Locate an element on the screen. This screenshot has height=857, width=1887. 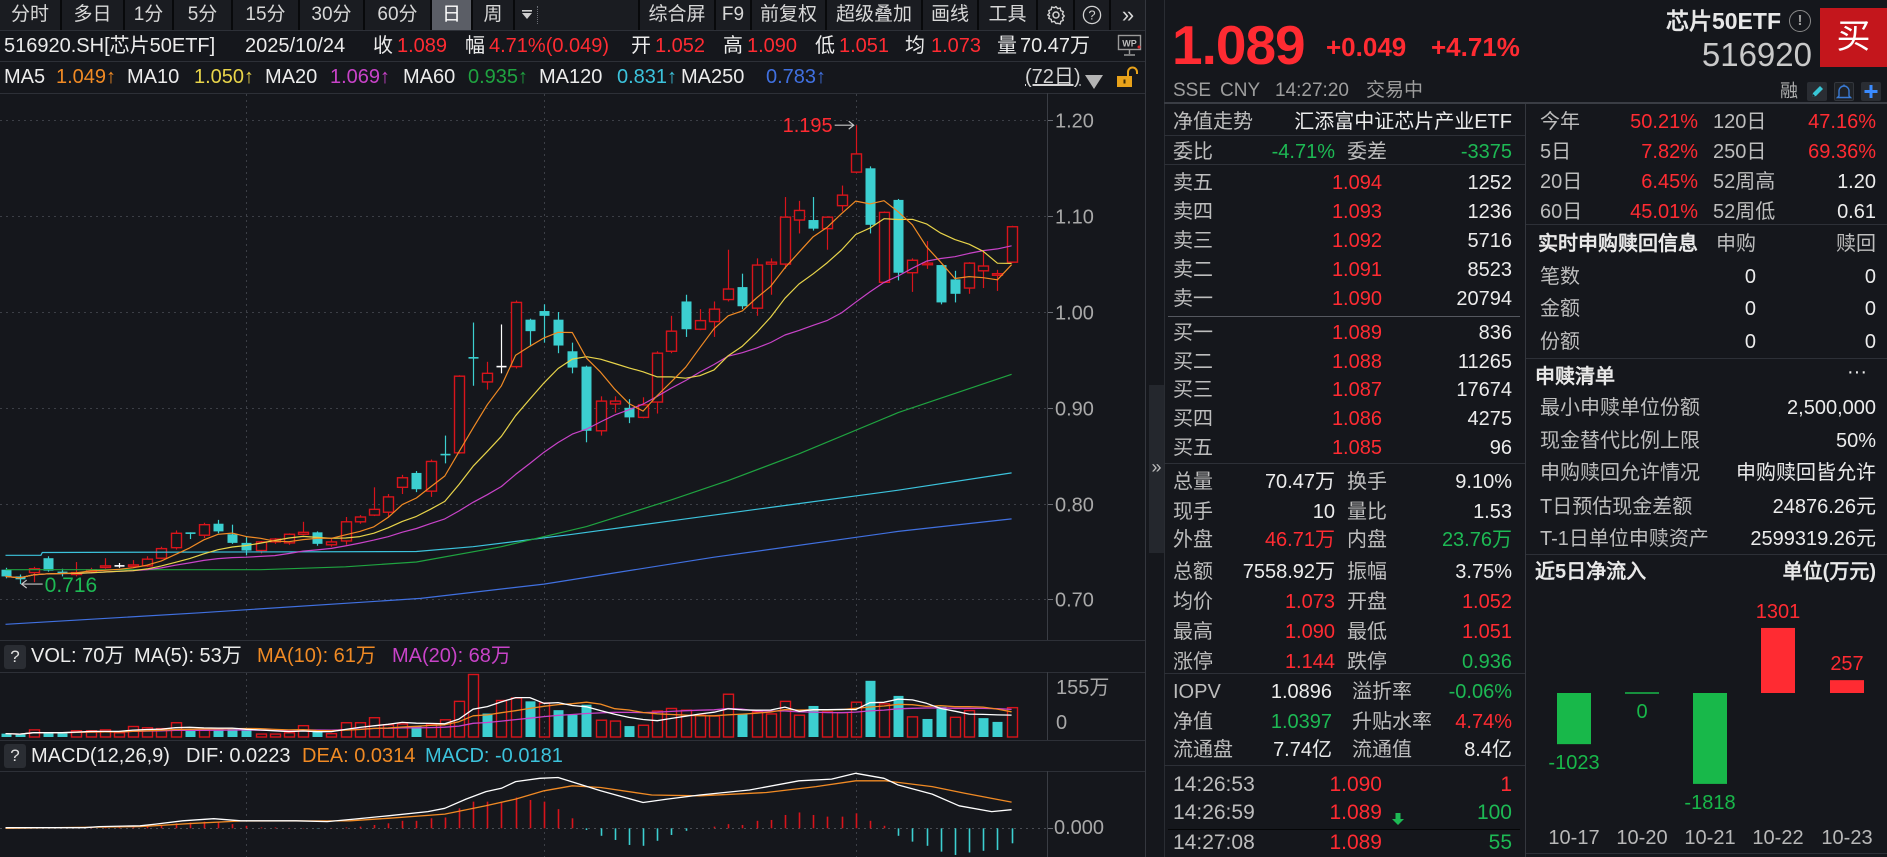
stat-row: 最高 1.090 最低 1.051 is located at coordinates (1344, 632).